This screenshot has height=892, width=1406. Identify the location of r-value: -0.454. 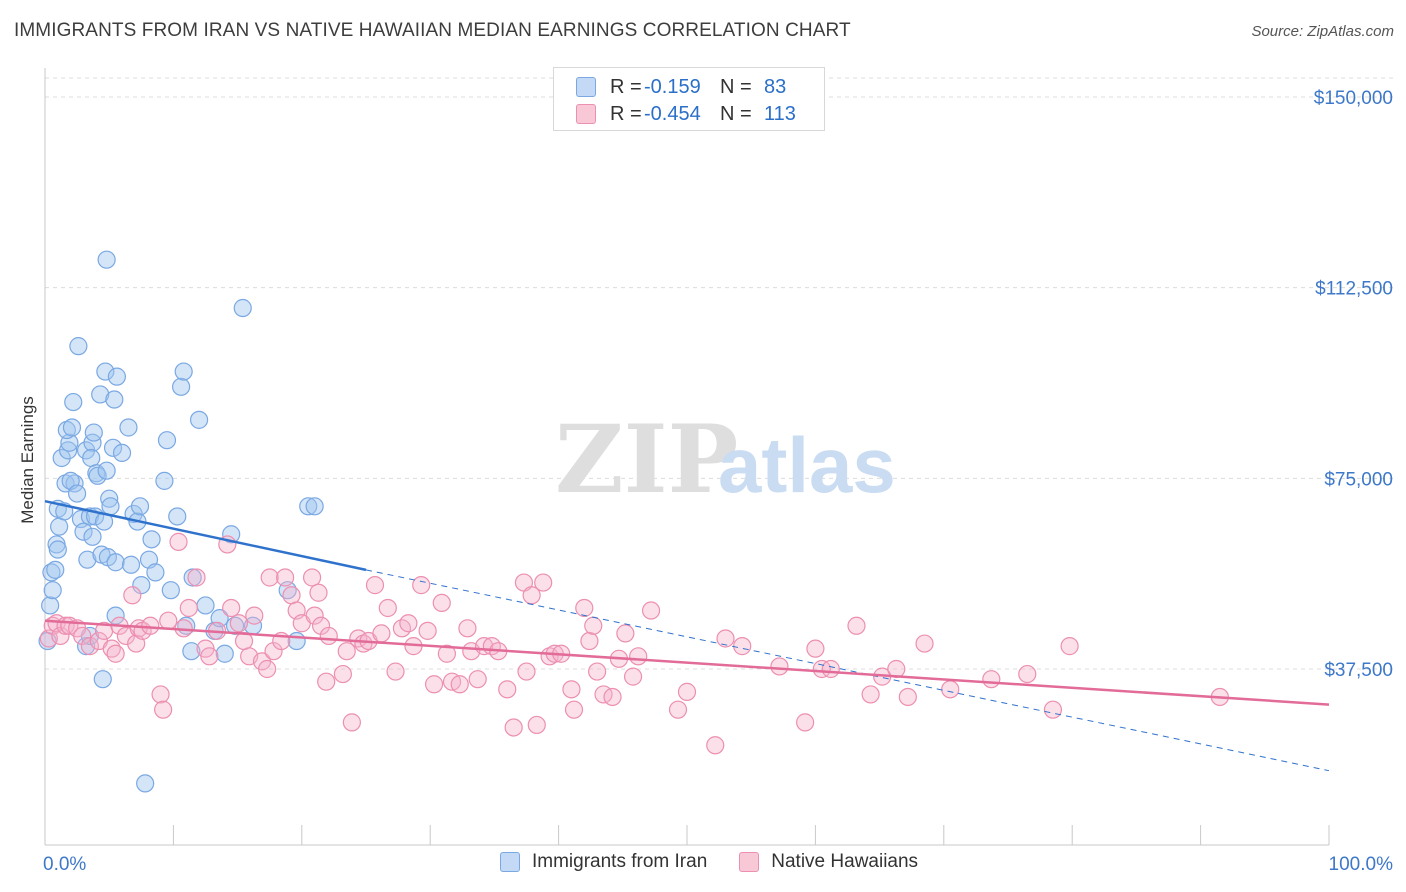
(672, 113).